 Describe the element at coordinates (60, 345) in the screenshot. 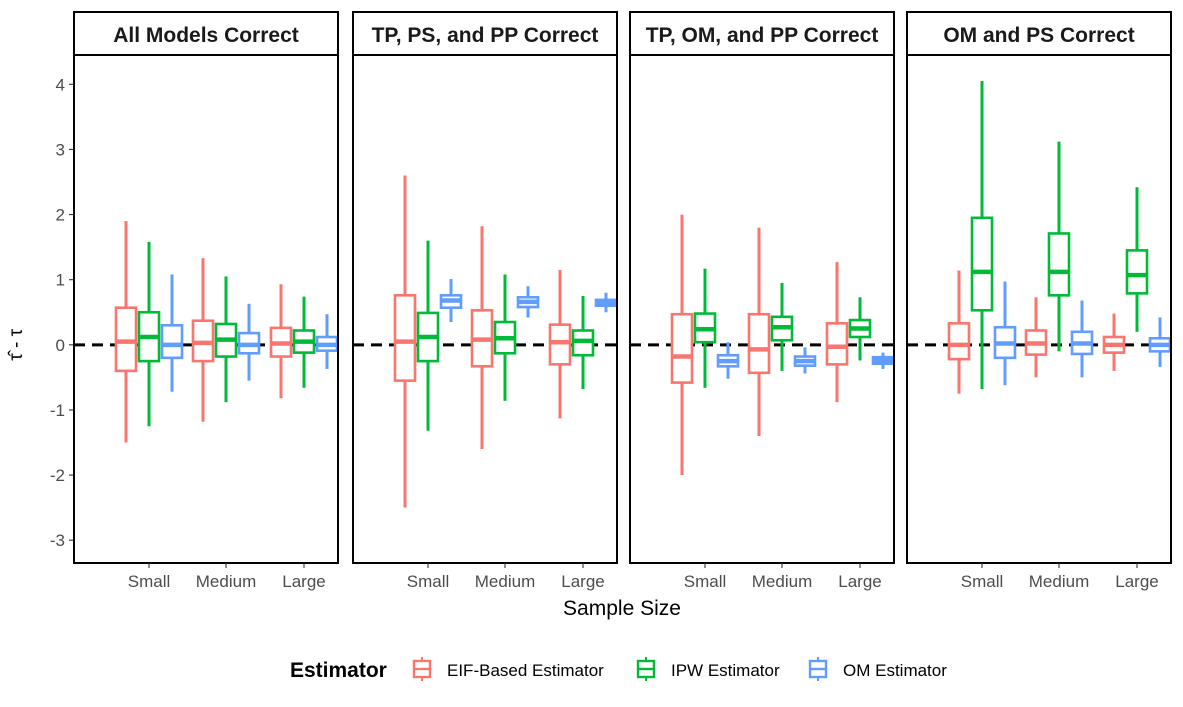

I see `y-tick-label: 0` at that location.